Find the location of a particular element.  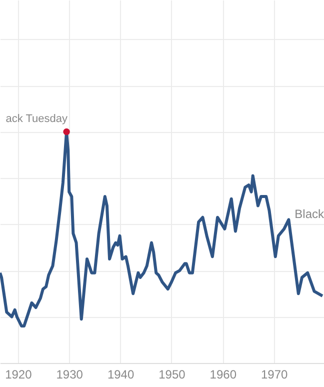

annotation: ack Tuesday is located at coordinates (37, 118).